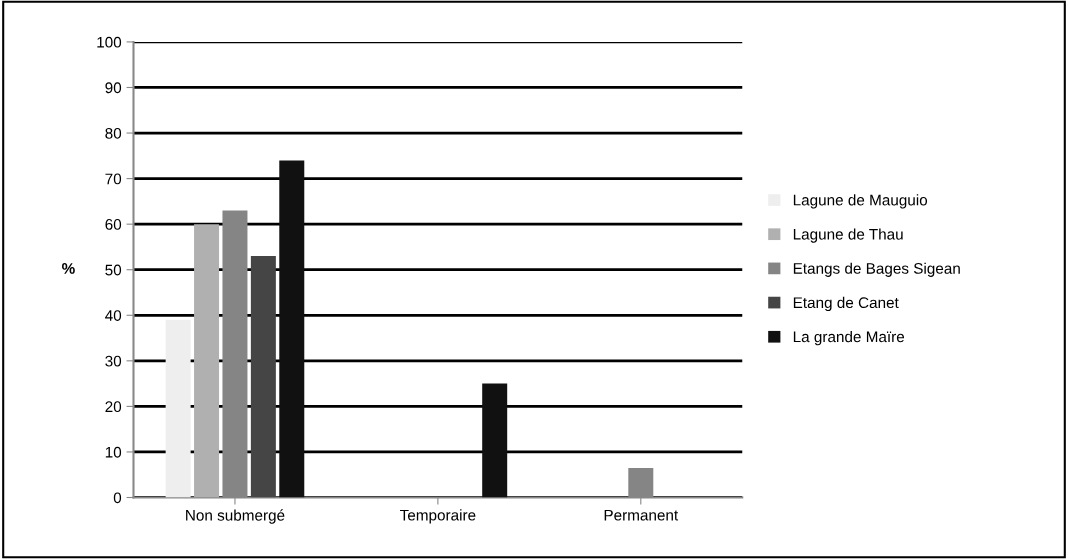 The width and height of the screenshot is (1068, 559). I want to click on y-tick-label: 0, so click(117, 498).